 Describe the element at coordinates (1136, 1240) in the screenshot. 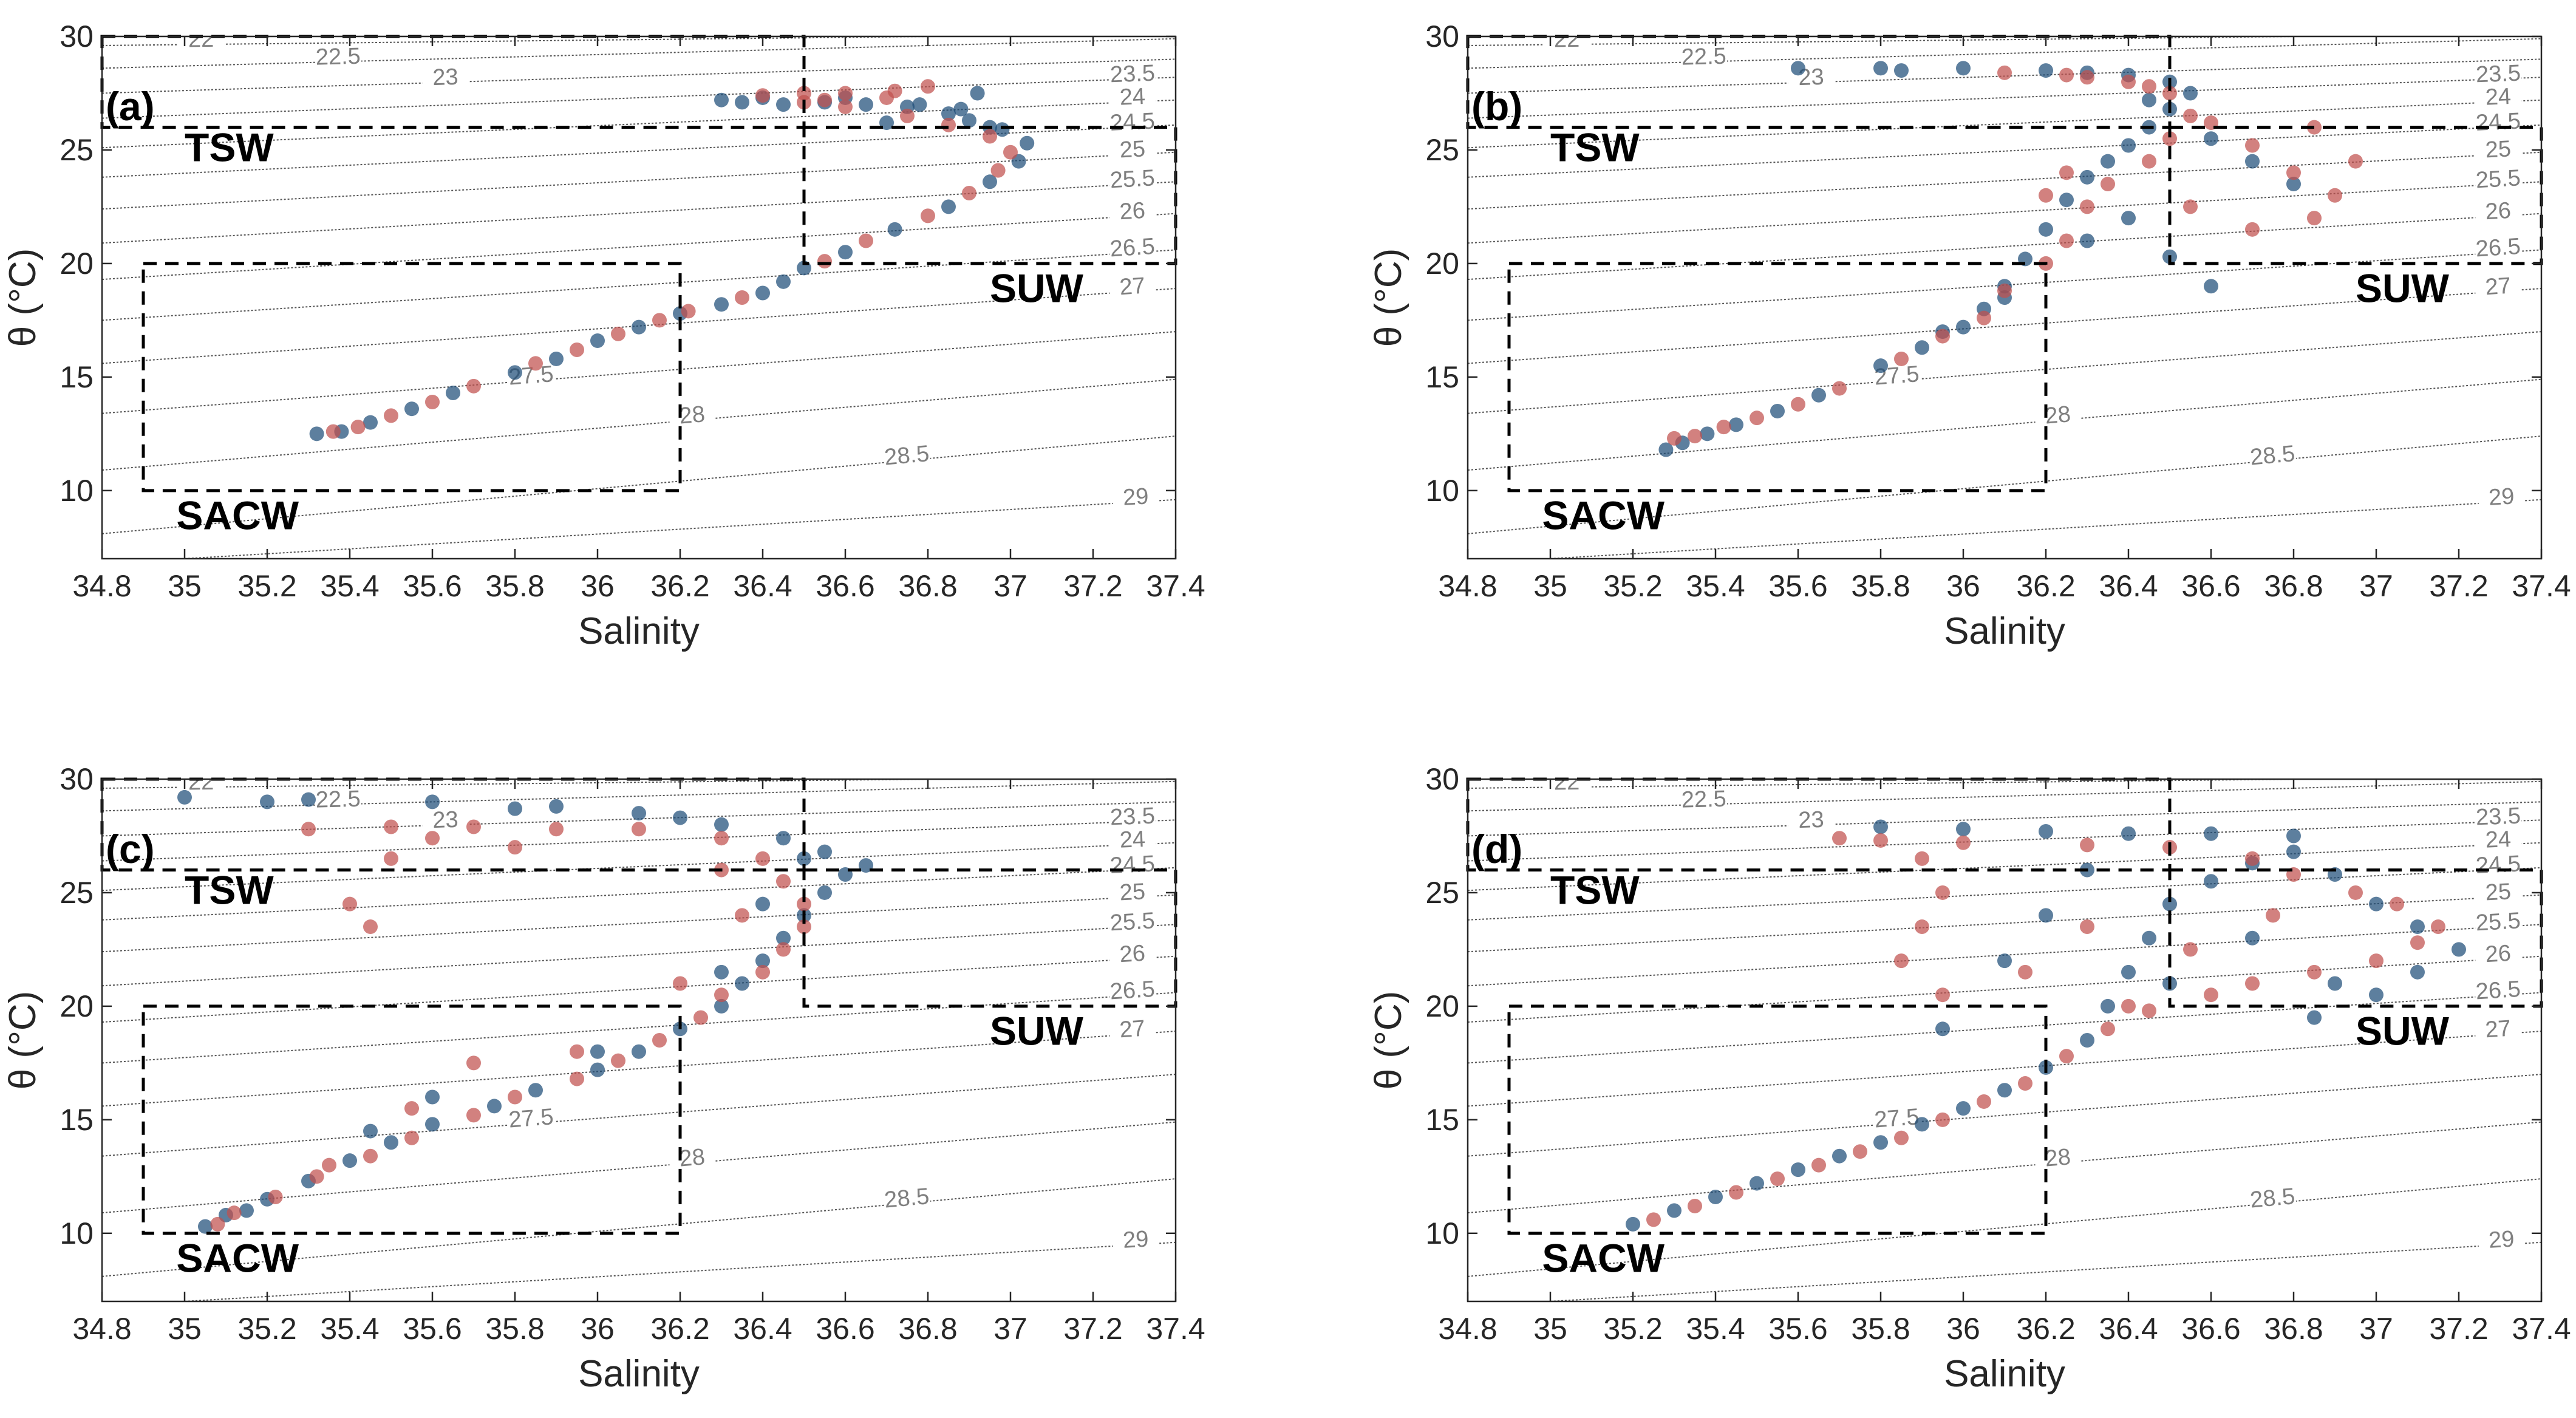

I see `isopycnal-label: 29` at that location.